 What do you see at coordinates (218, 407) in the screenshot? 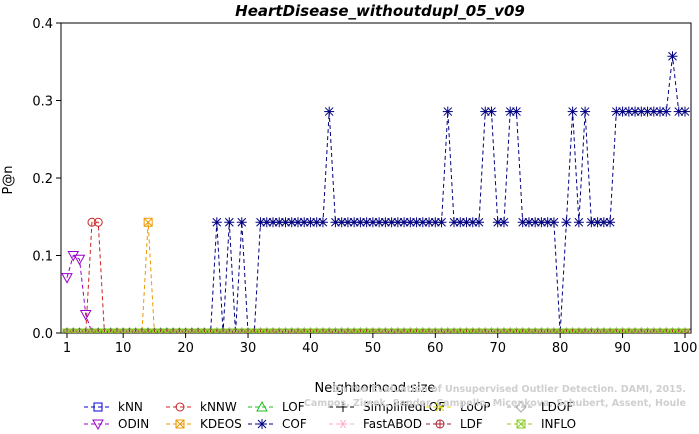
I see `legend-label: kNNW` at bounding box center [218, 407].